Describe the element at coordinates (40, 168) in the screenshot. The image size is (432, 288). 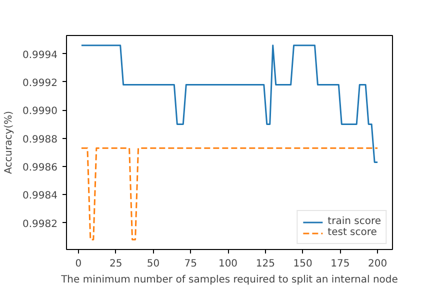
I see `y-tick-label: 0.9986` at that location.